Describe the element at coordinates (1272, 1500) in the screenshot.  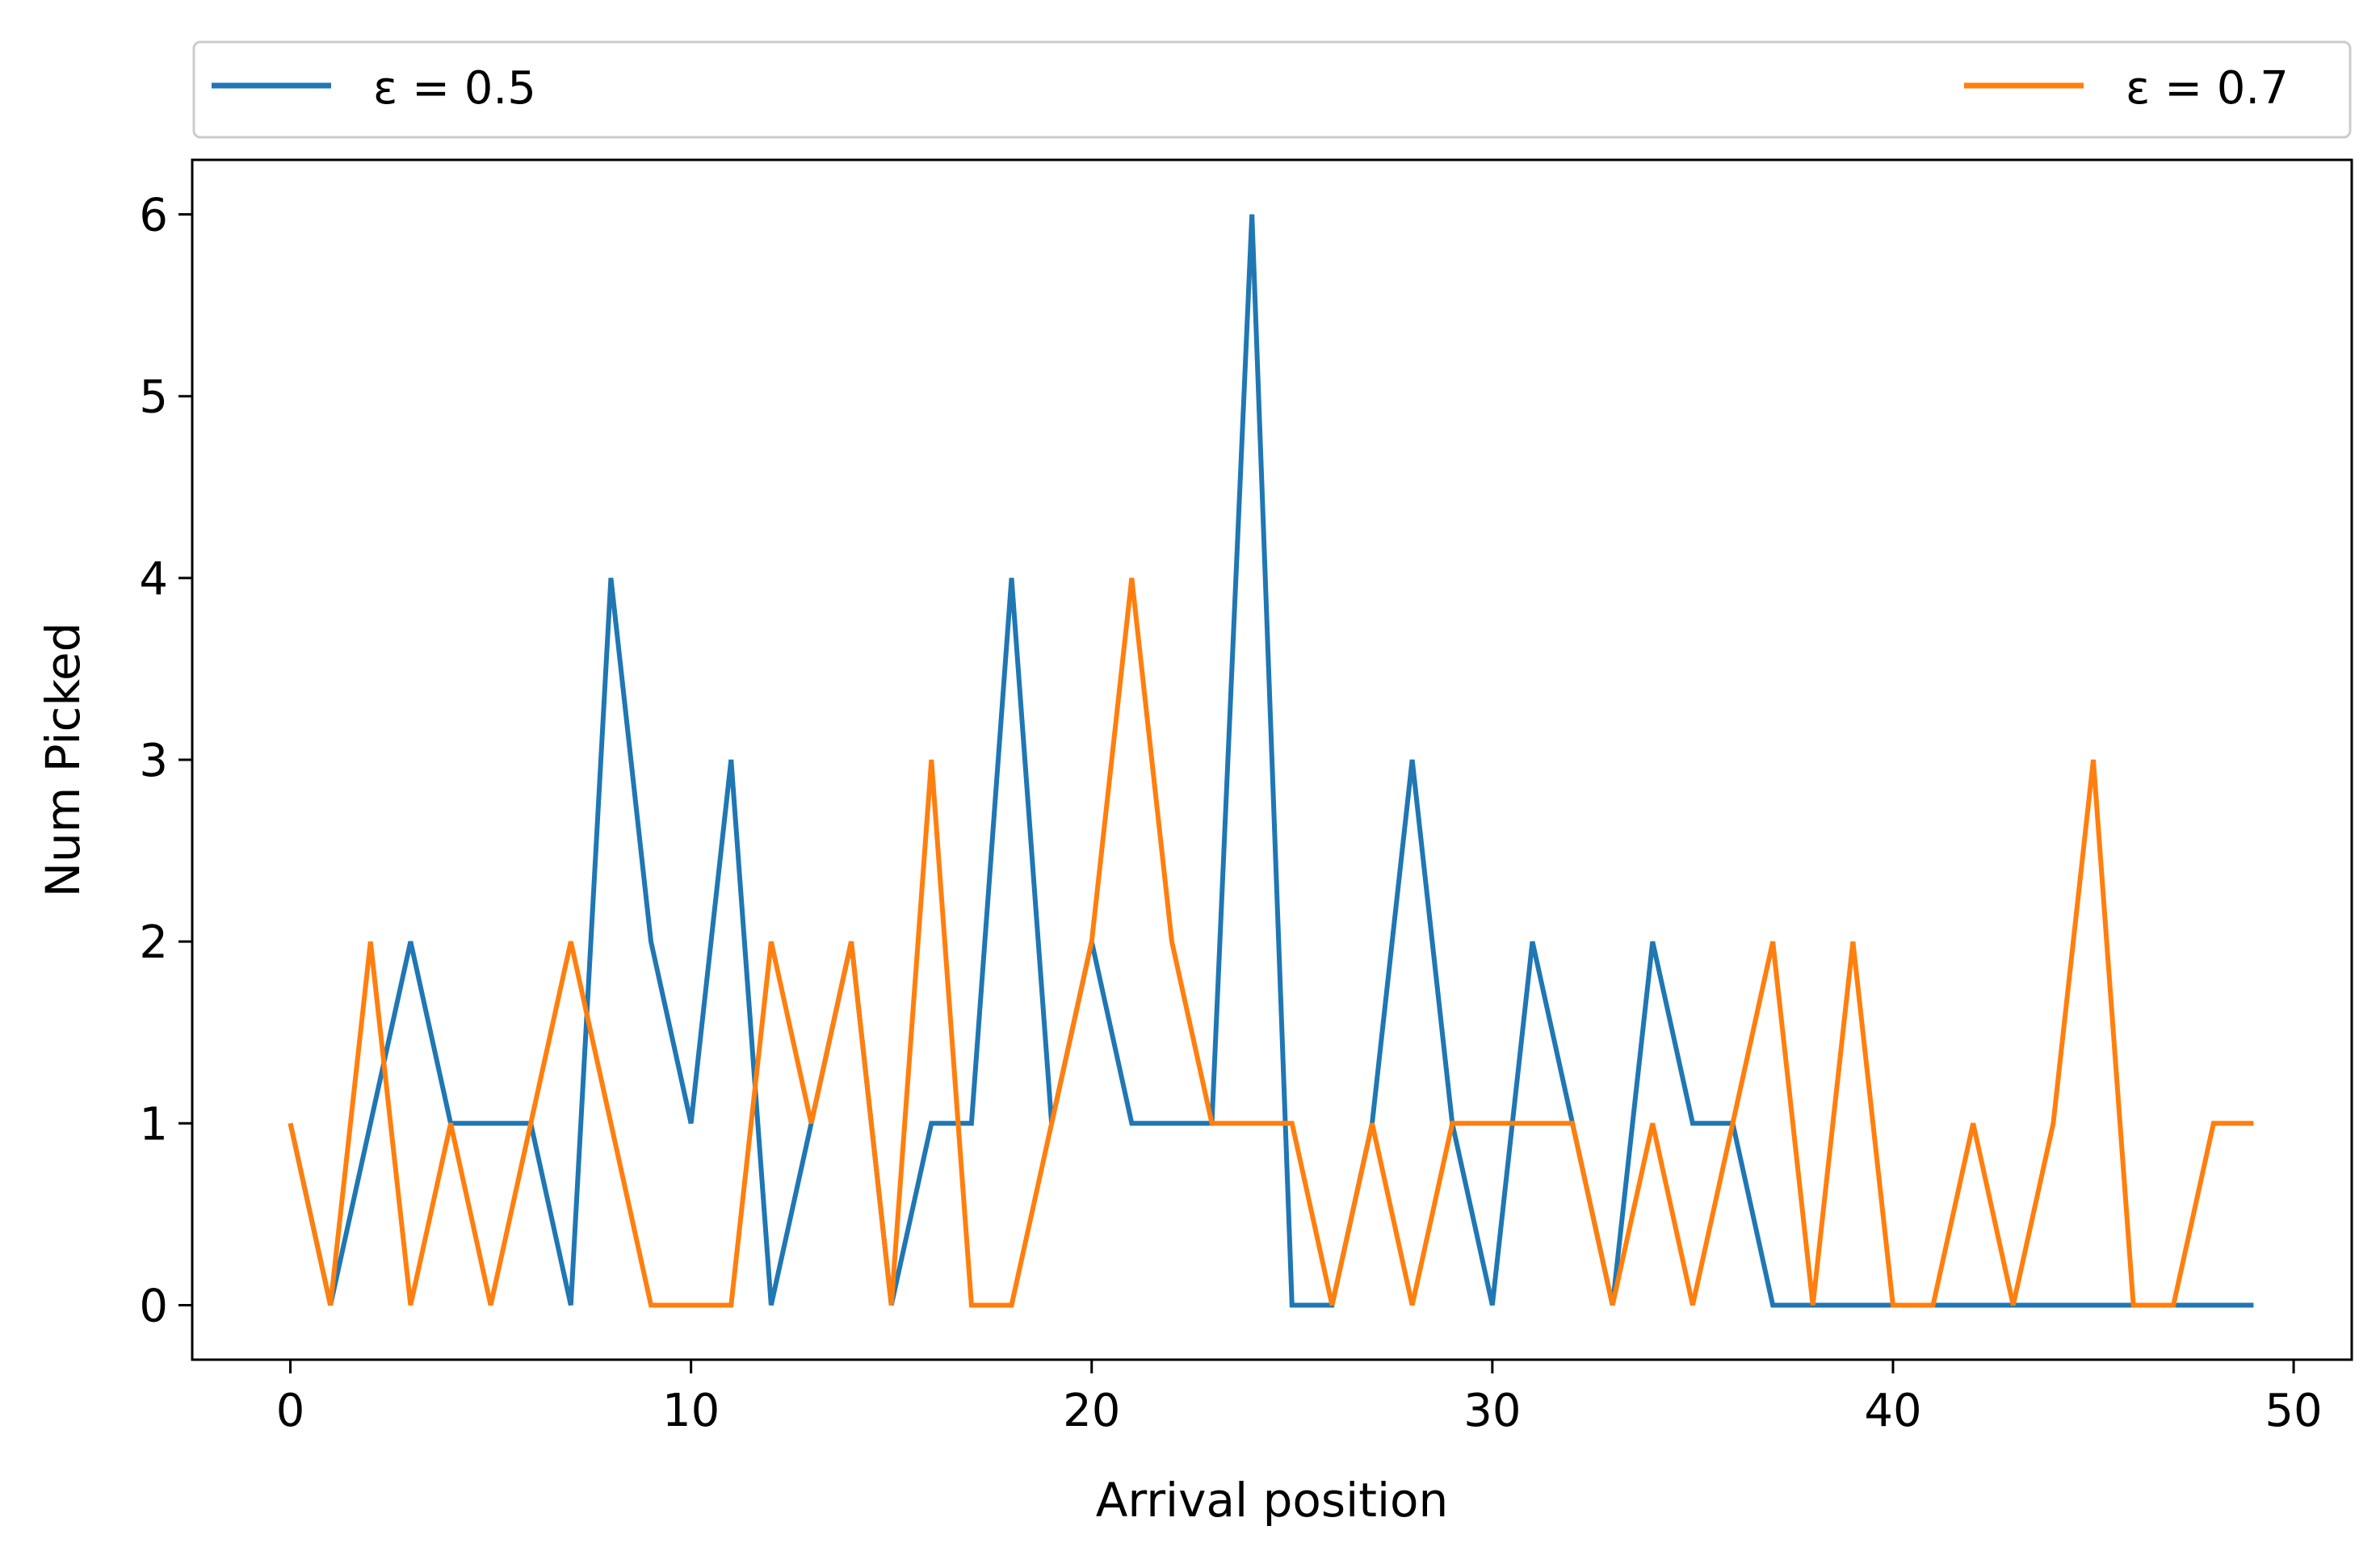
I see `x-axis-label: Arrival position` at that location.